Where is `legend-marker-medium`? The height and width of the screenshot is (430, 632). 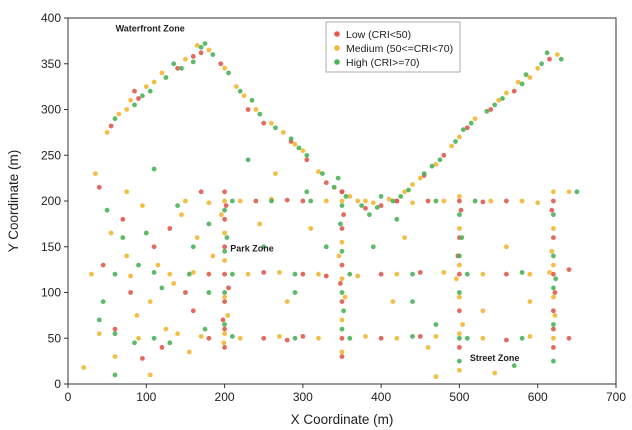
legend-marker-medium is located at coordinates (337, 48).